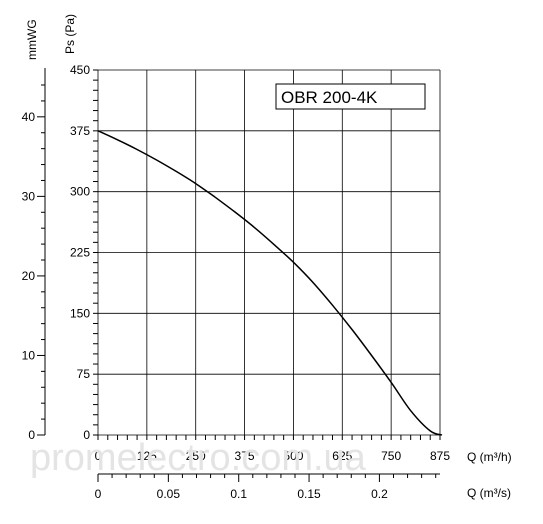 The width and height of the screenshot is (543, 524). Describe the element at coordinates (98, 494) in the screenshot. I see `m3s-tick-label: 0` at that location.